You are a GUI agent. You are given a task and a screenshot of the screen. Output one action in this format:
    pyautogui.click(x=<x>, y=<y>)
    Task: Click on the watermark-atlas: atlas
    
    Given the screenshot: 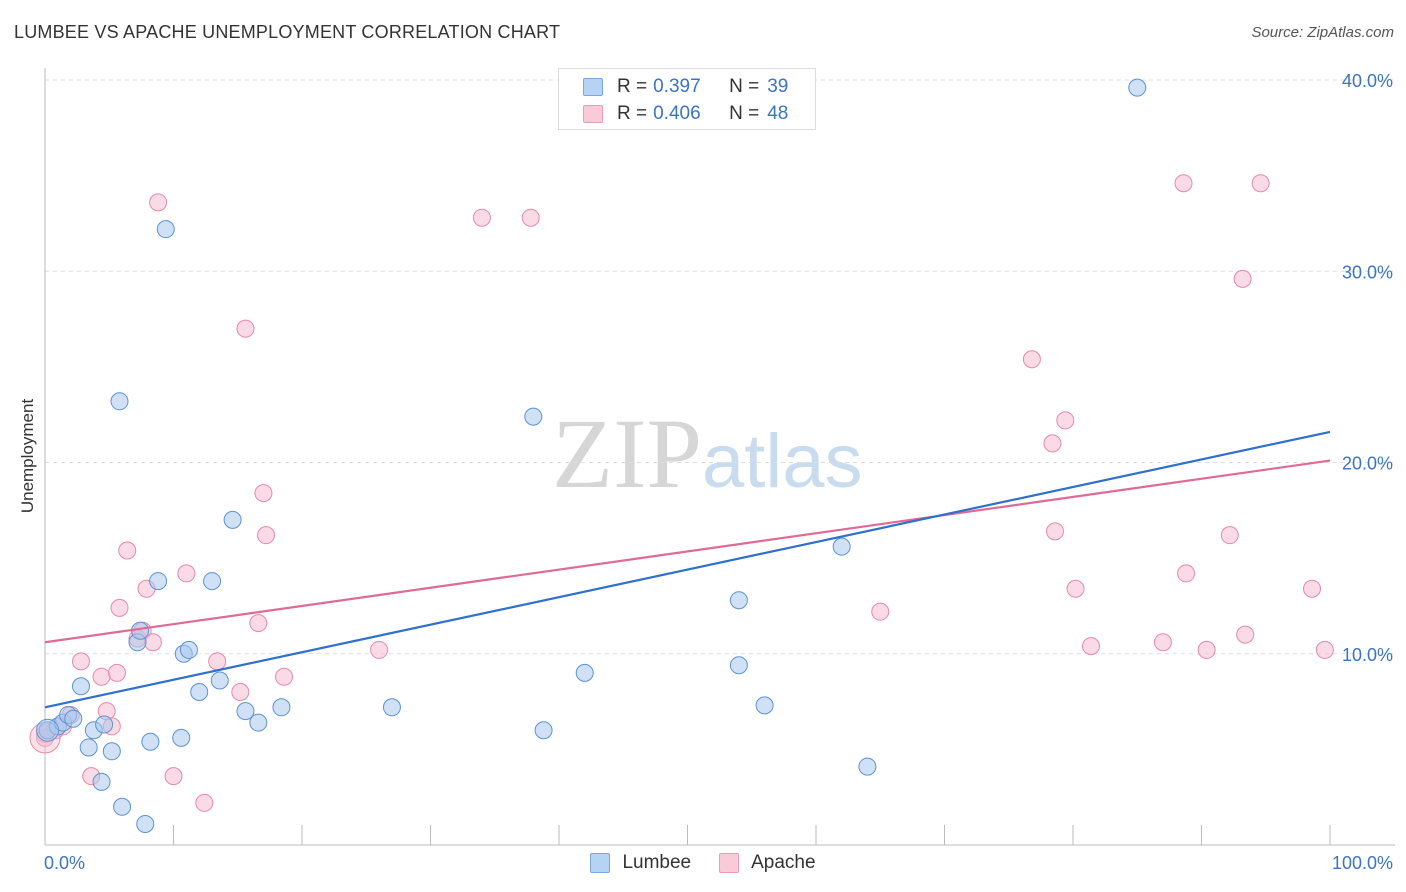 What is the action you would take?
    pyautogui.click(x=782, y=461)
    